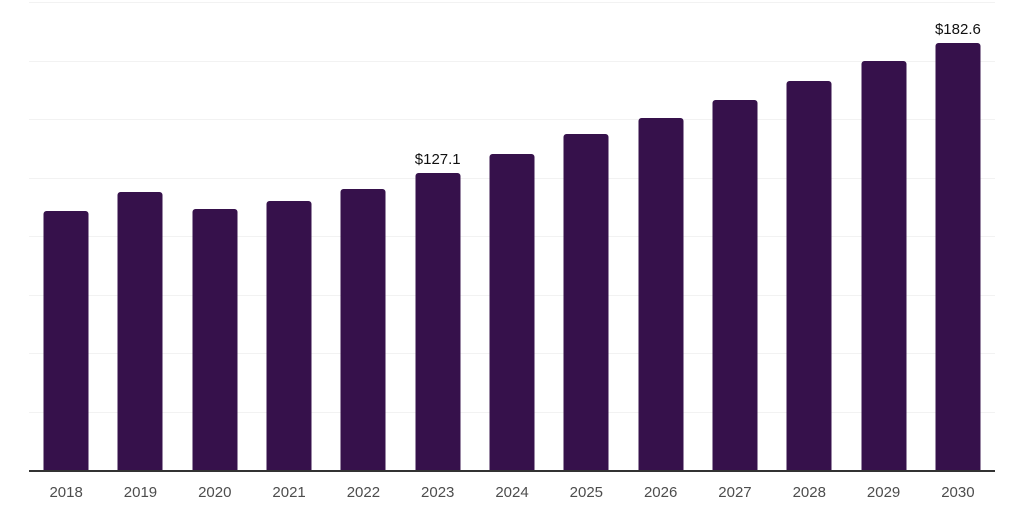 This screenshot has width=1024, height=512. I want to click on bar-slot-2029, so click(883, 236).